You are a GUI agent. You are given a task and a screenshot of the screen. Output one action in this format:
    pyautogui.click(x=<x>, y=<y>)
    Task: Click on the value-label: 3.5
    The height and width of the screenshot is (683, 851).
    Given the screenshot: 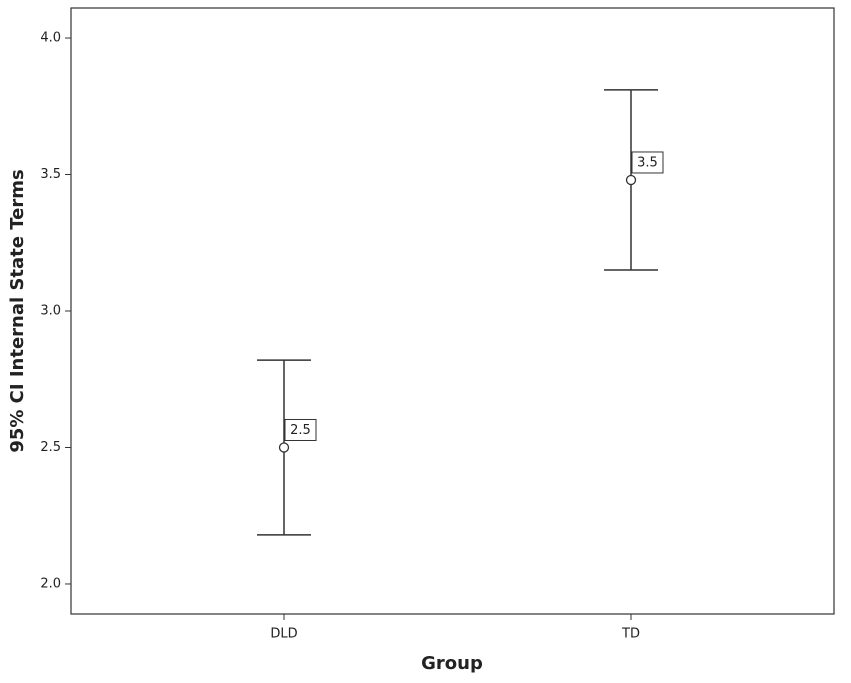 What is the action you would take?
    pyautogui.click(x=647, y=162)
    